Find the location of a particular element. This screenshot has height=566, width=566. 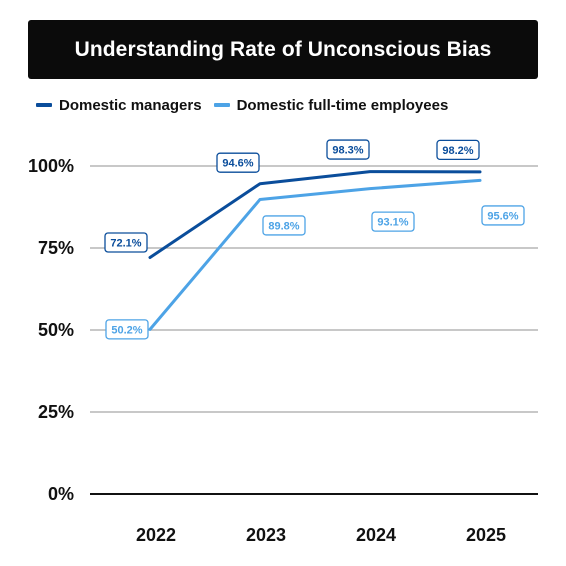

series-line-managers is located at coordinates (315, 215).